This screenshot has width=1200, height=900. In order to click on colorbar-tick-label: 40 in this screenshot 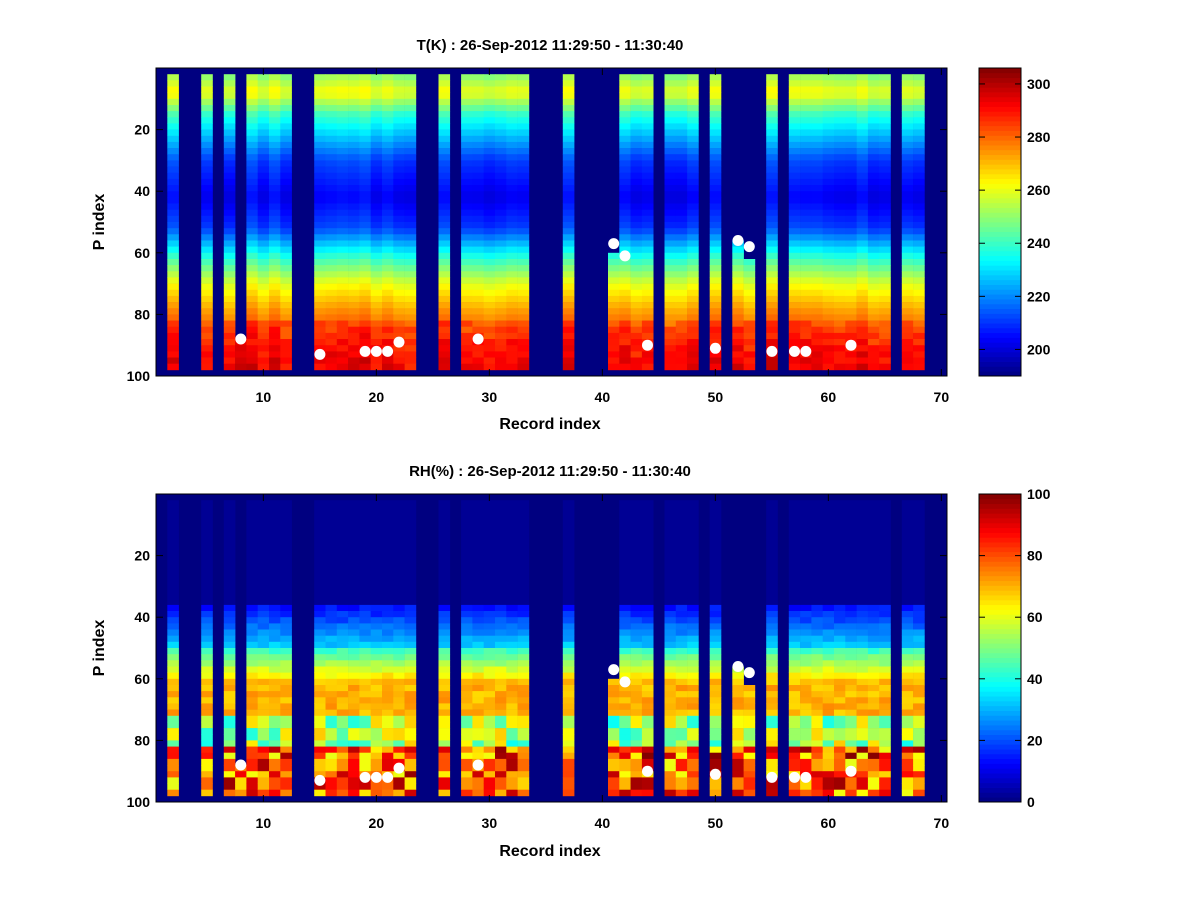, I will do `click(1035, 679)`.